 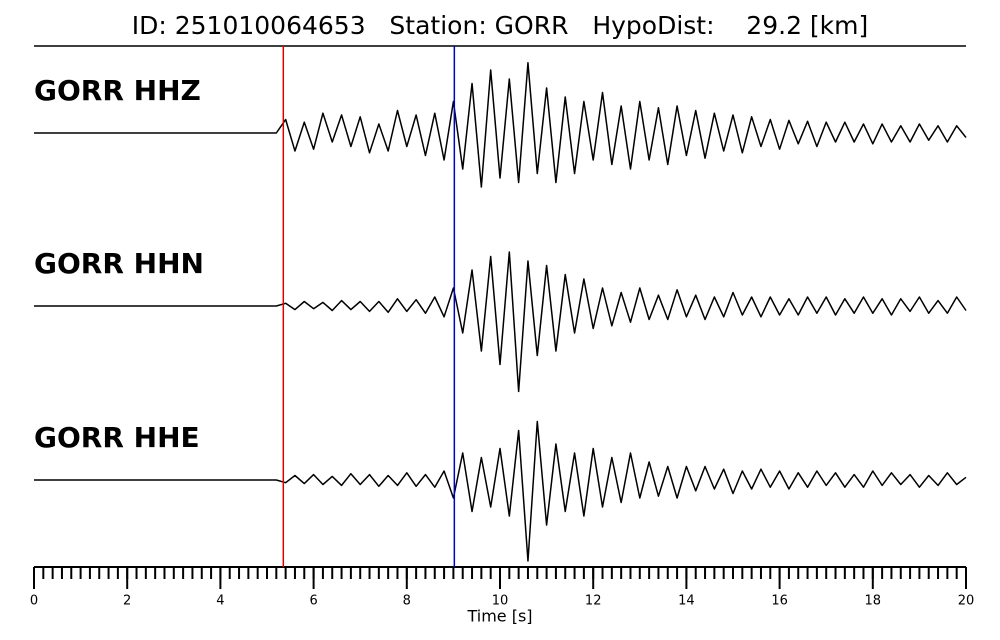 What do you see at coordinates (686, 601) in the screenshot?
I see `x-tick-label: 14` at bounding box center [686, 601].